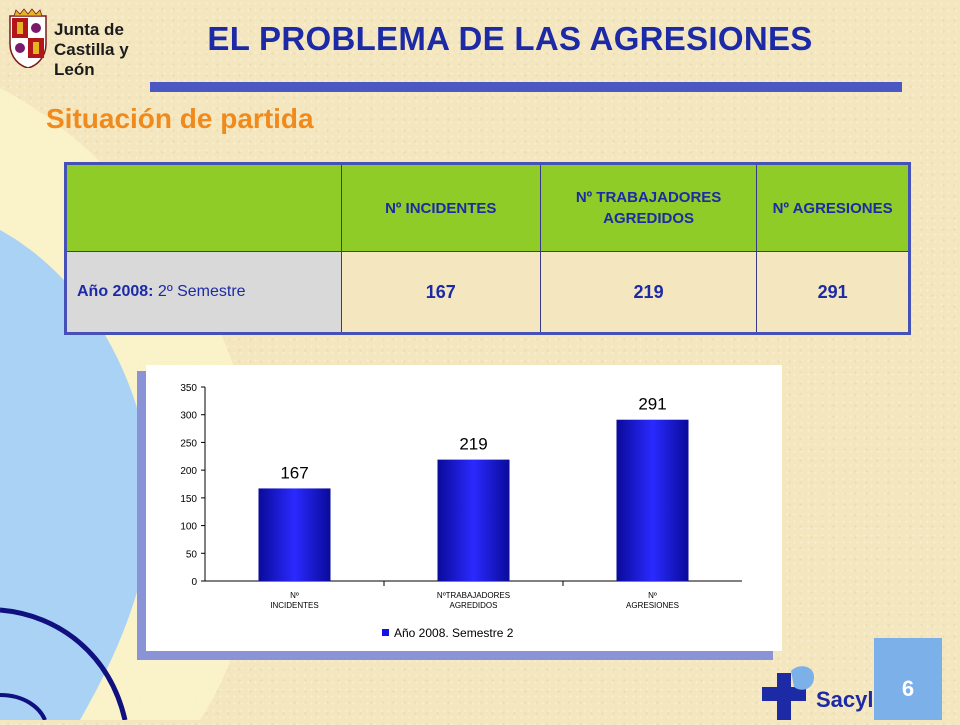  What do you see at coordinates (294, 605) in the screenshot?
I see `x-tick-label: INCIDENTES` at bounding box center [294, 605].